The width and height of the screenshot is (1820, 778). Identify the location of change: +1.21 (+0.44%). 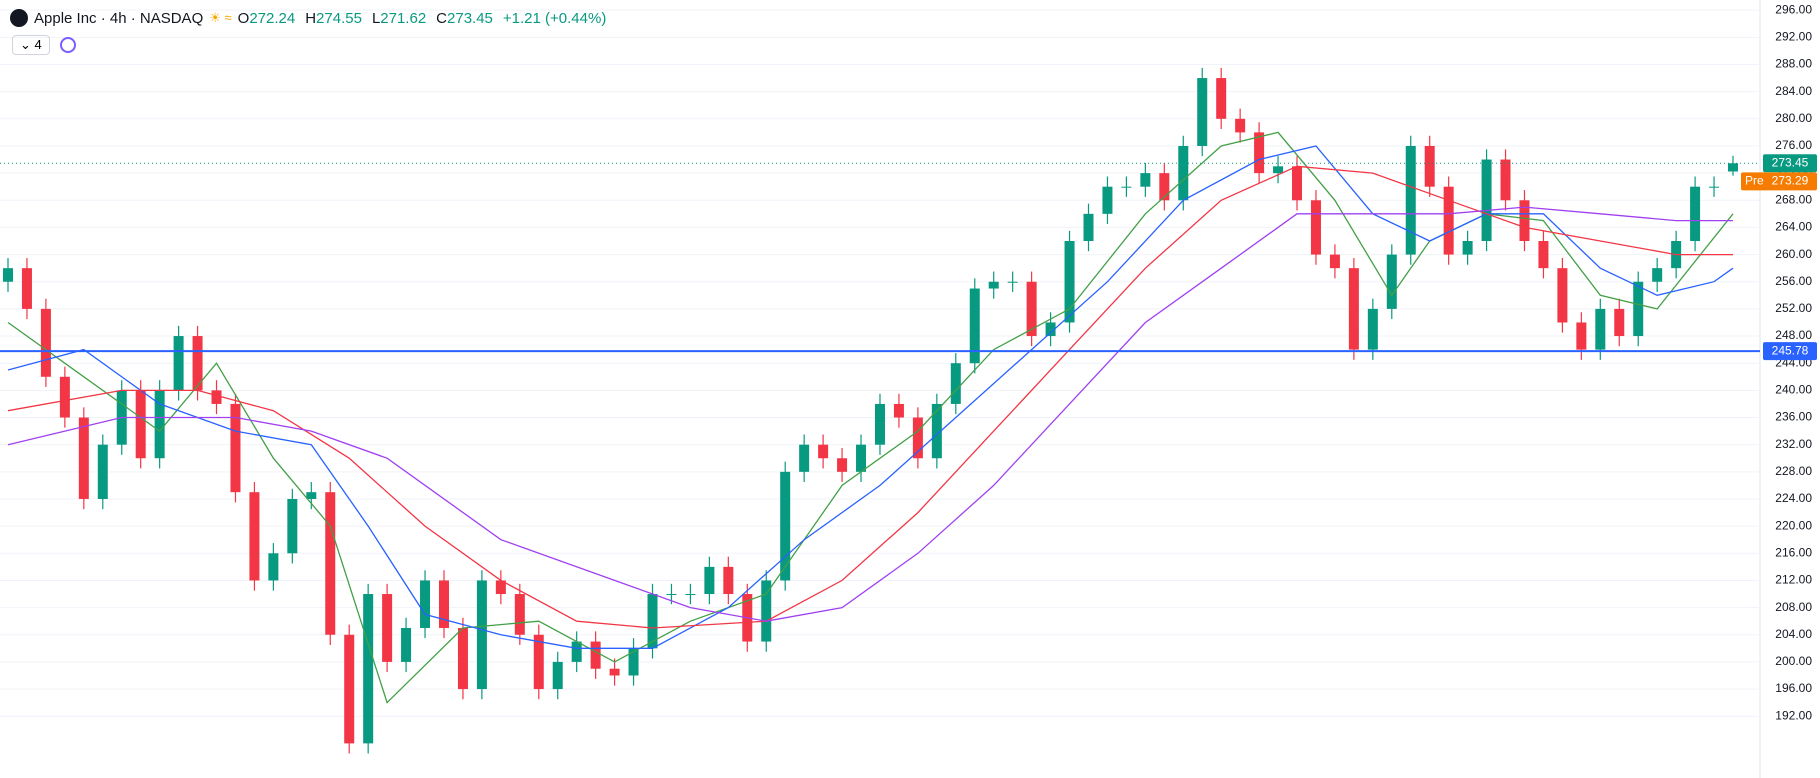
(554, 18).